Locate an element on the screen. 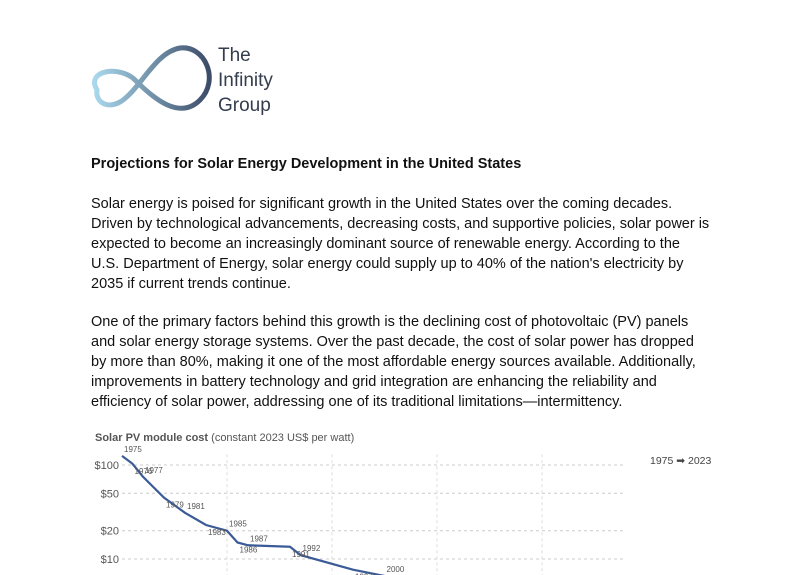 The image size is (808, 575). logo-mark is located at coordinates (152, 78).